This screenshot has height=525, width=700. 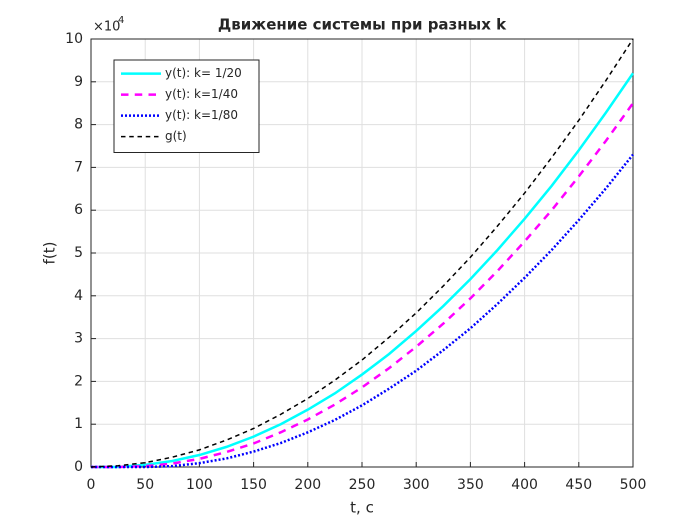 I want to click on y-multiplier-exponent: 4, so click(x=121, y=20).